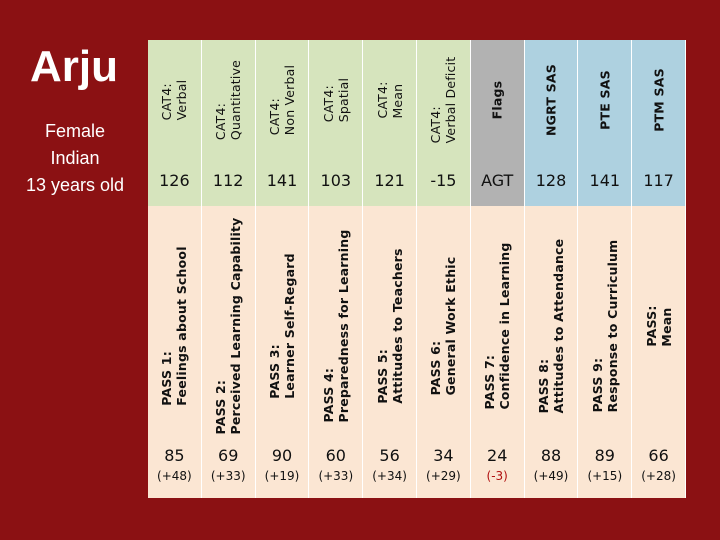  I want to click on pass-score: 90, so click(282, 455).